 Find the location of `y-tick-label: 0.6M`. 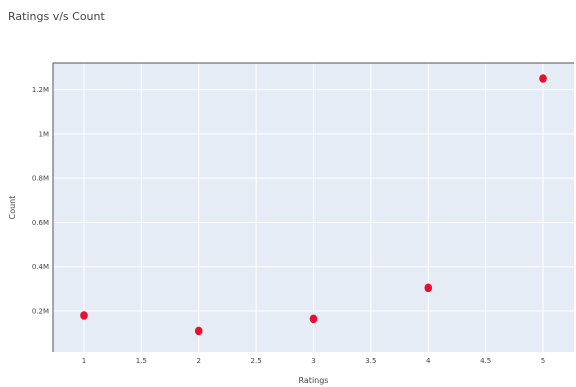

y-tick-label: 0.6M is located at coordinates (40, 223).